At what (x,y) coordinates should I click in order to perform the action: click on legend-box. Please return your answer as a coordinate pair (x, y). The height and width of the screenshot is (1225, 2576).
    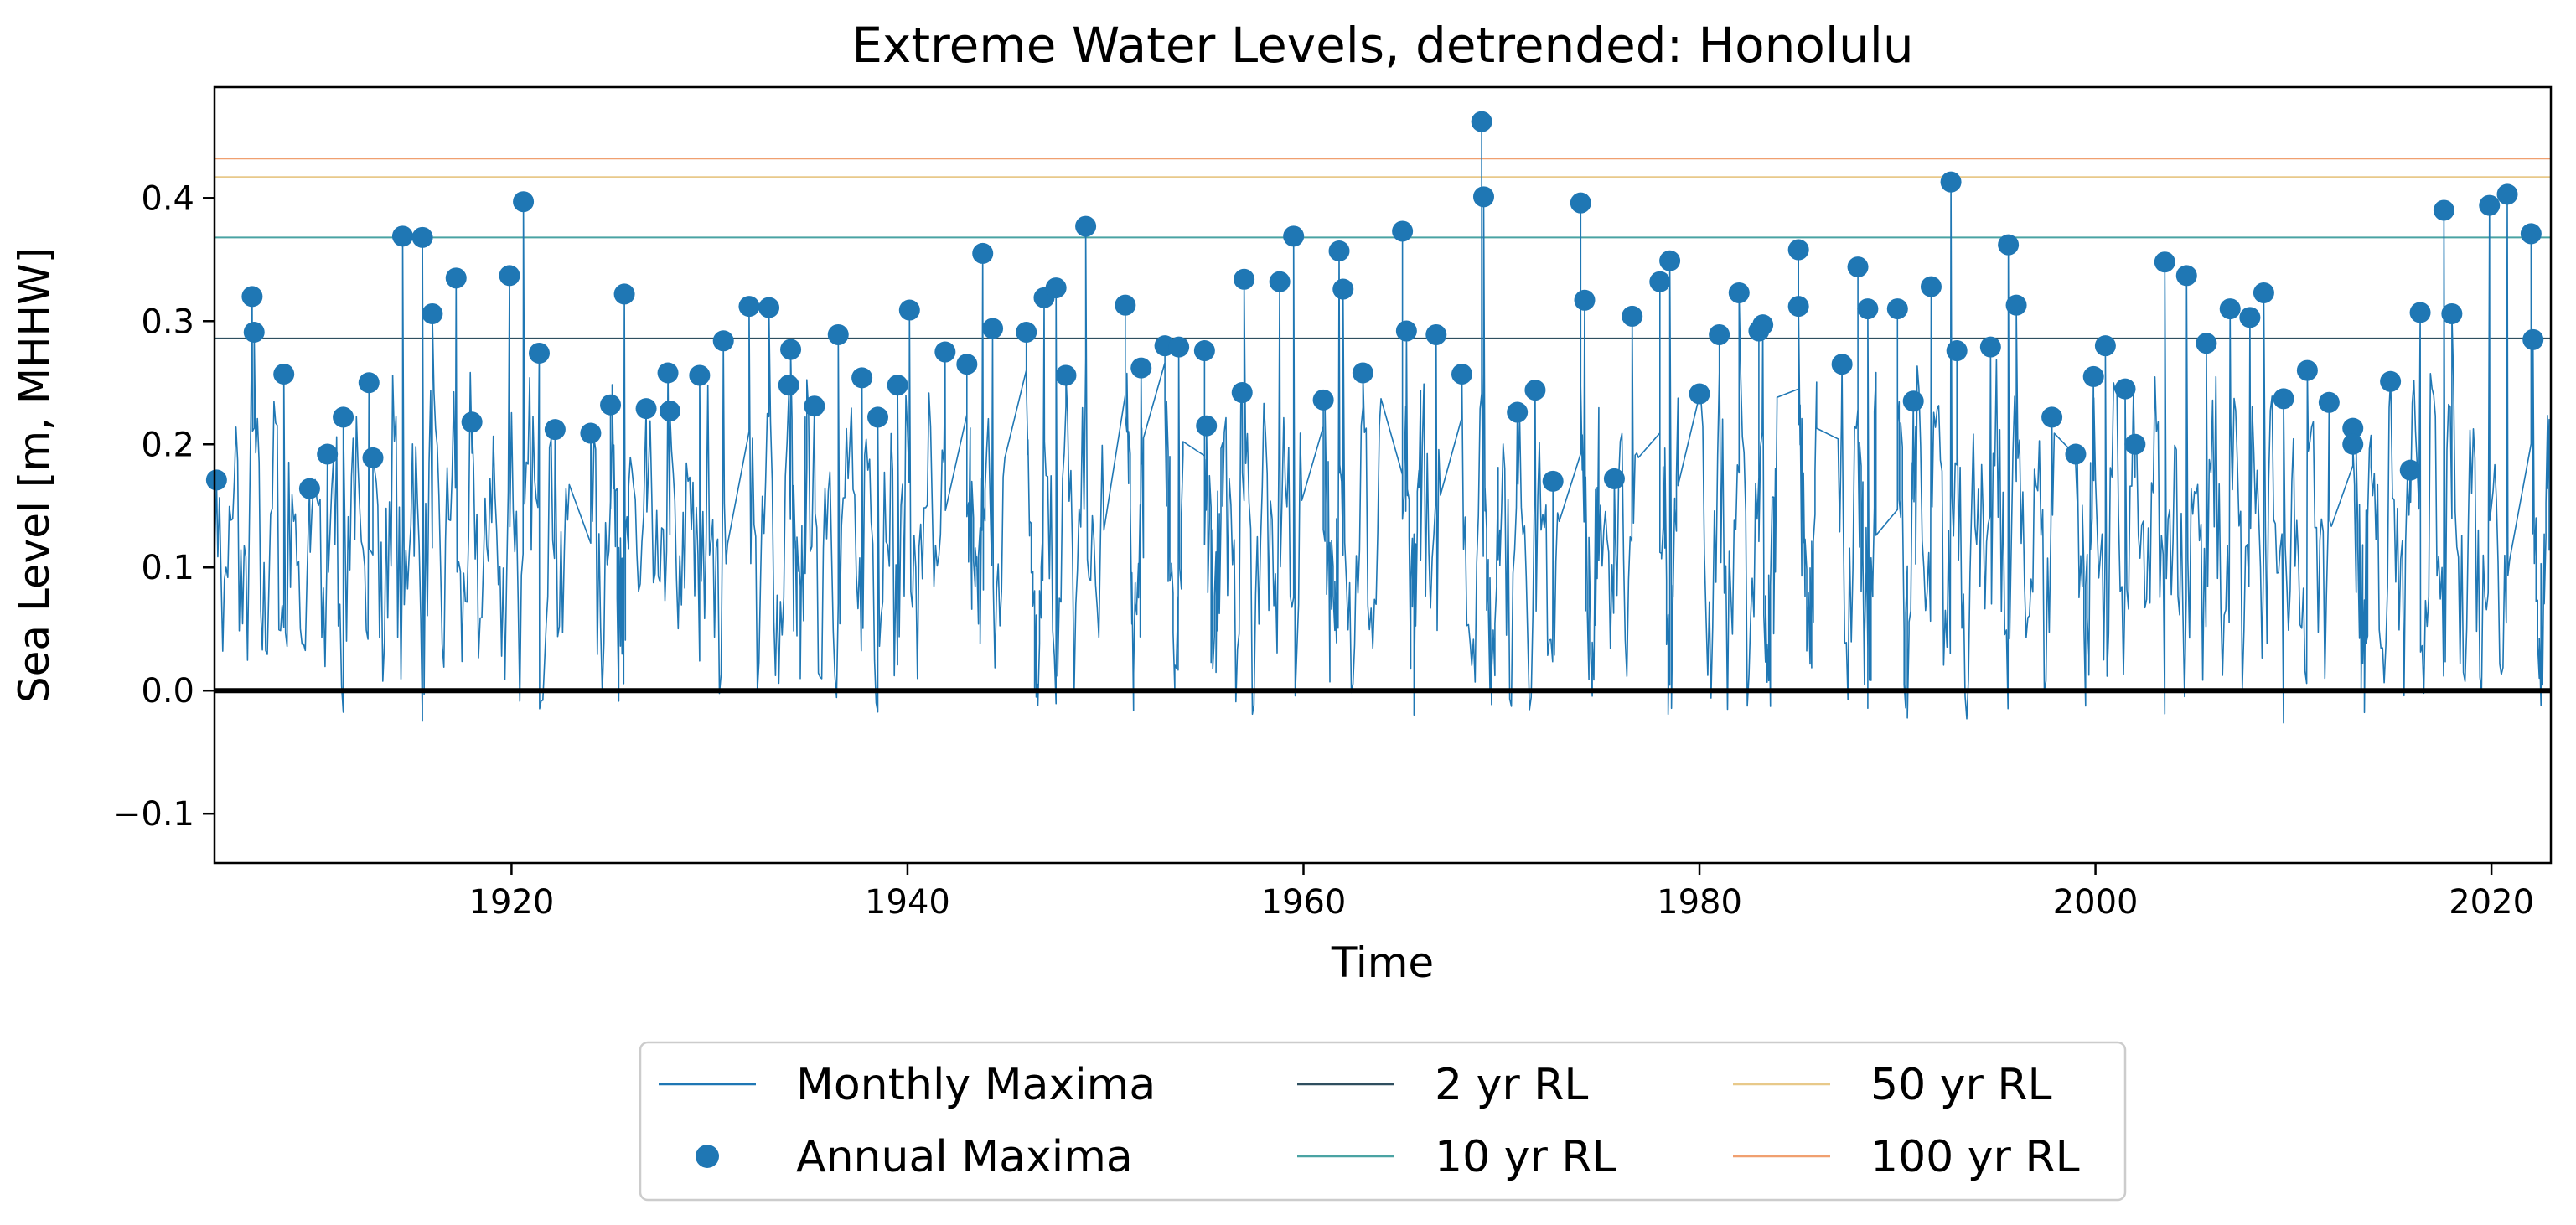
    Looking at the image, I should click on (1383, 1121).